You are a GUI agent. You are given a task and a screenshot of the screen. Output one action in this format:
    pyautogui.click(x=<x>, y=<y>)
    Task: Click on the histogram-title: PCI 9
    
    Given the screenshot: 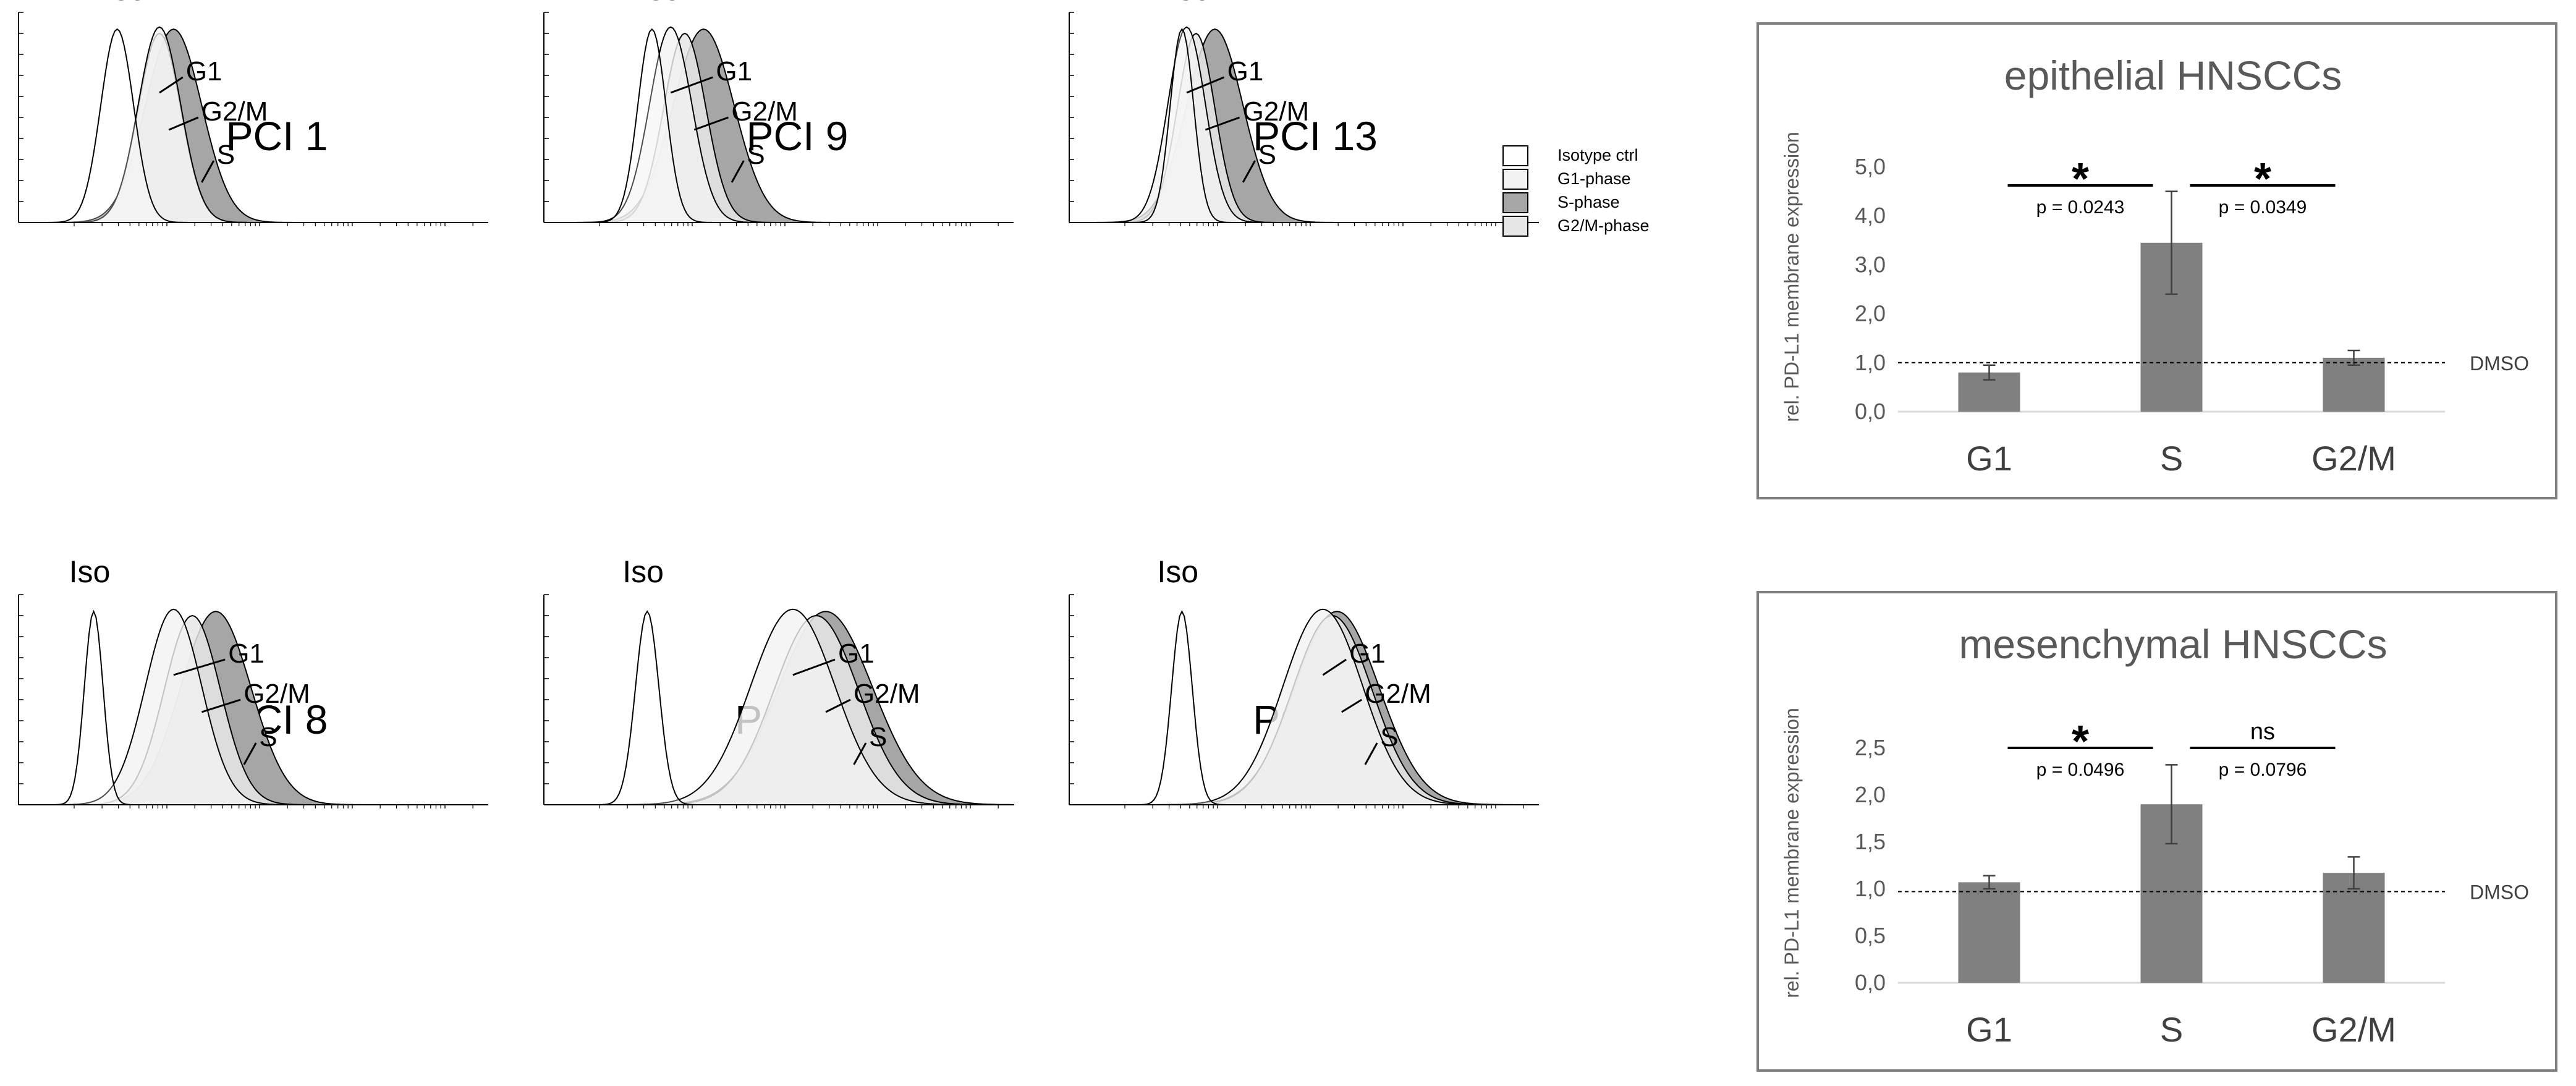 What is the action you would take?
    pyautogui.click(x=797, y=136)
    